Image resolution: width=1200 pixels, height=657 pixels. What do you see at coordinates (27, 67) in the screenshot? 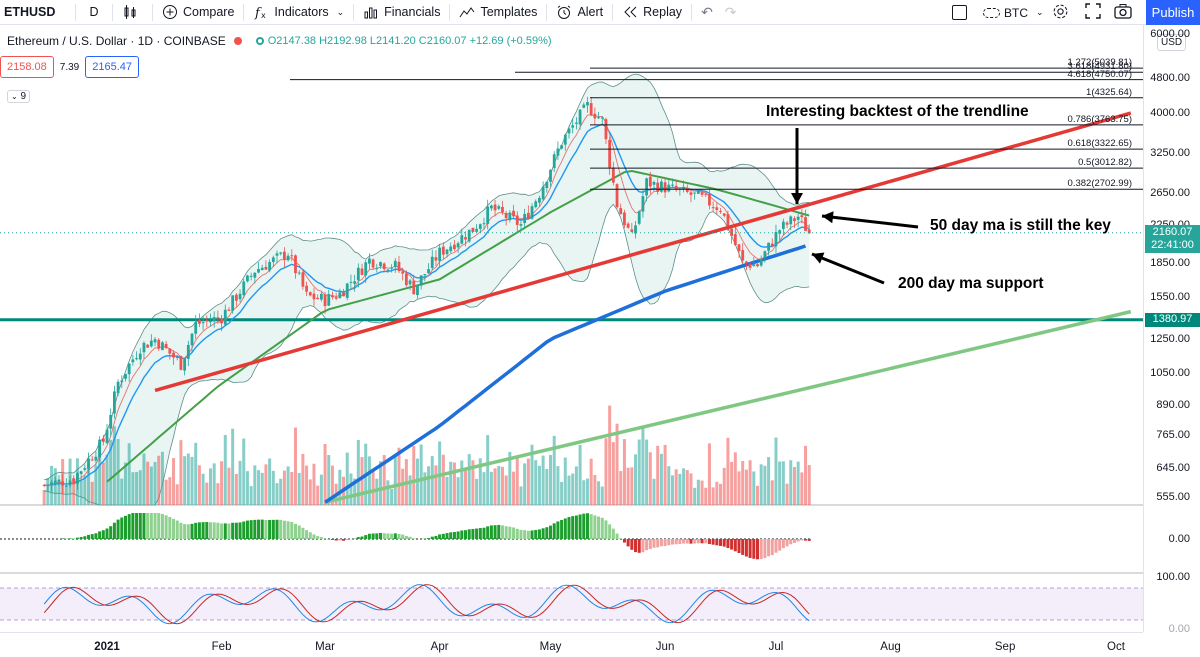
I see `bid-price: 2158.08` at bounding box center [27, 67].